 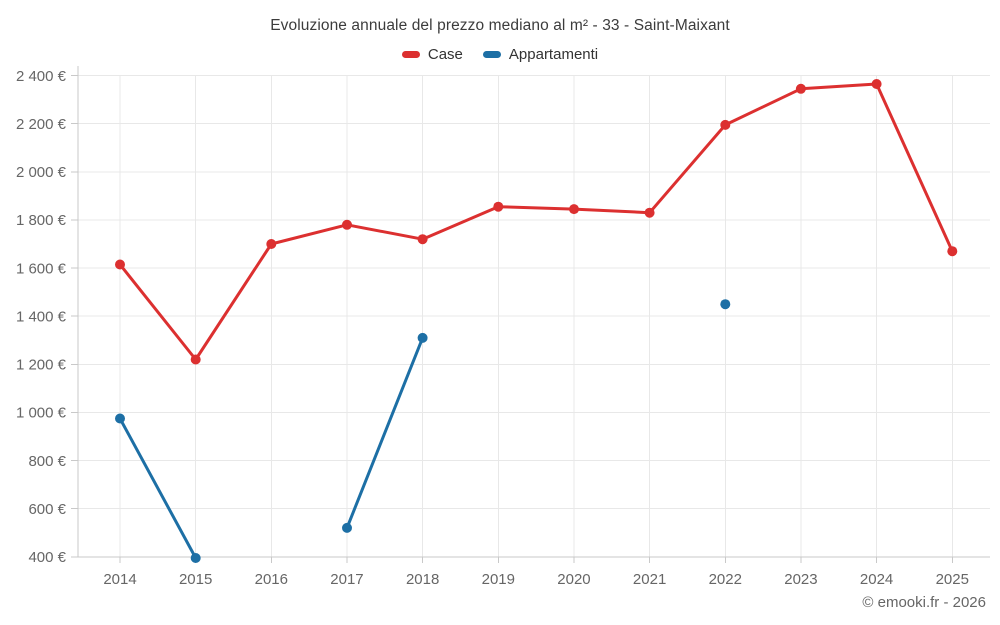 I want to click on copyright-credit: © emooki.fr - 2026, so click(x=924, y=602).